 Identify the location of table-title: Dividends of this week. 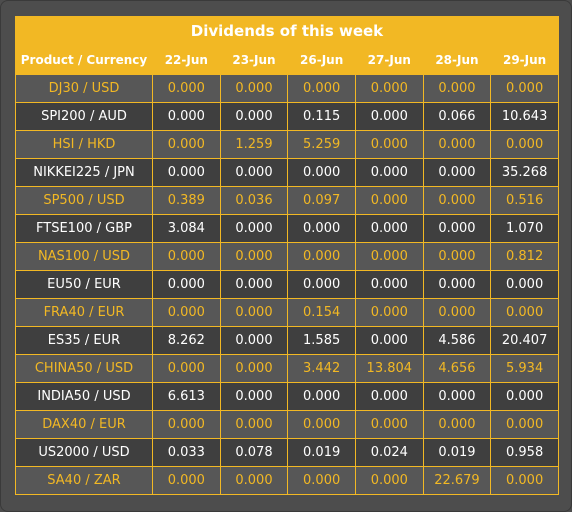
(287, 31).